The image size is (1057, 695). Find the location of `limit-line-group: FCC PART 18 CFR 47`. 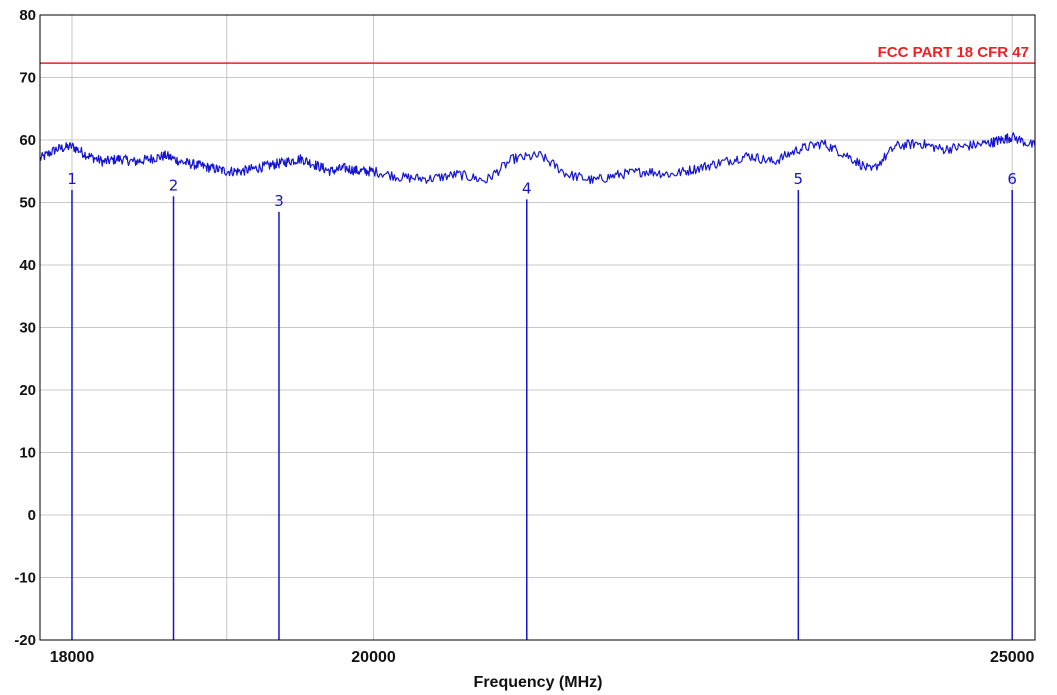

limit-line-group: FCC PART 18 CFR 47 is located at coordinates (537, 54).